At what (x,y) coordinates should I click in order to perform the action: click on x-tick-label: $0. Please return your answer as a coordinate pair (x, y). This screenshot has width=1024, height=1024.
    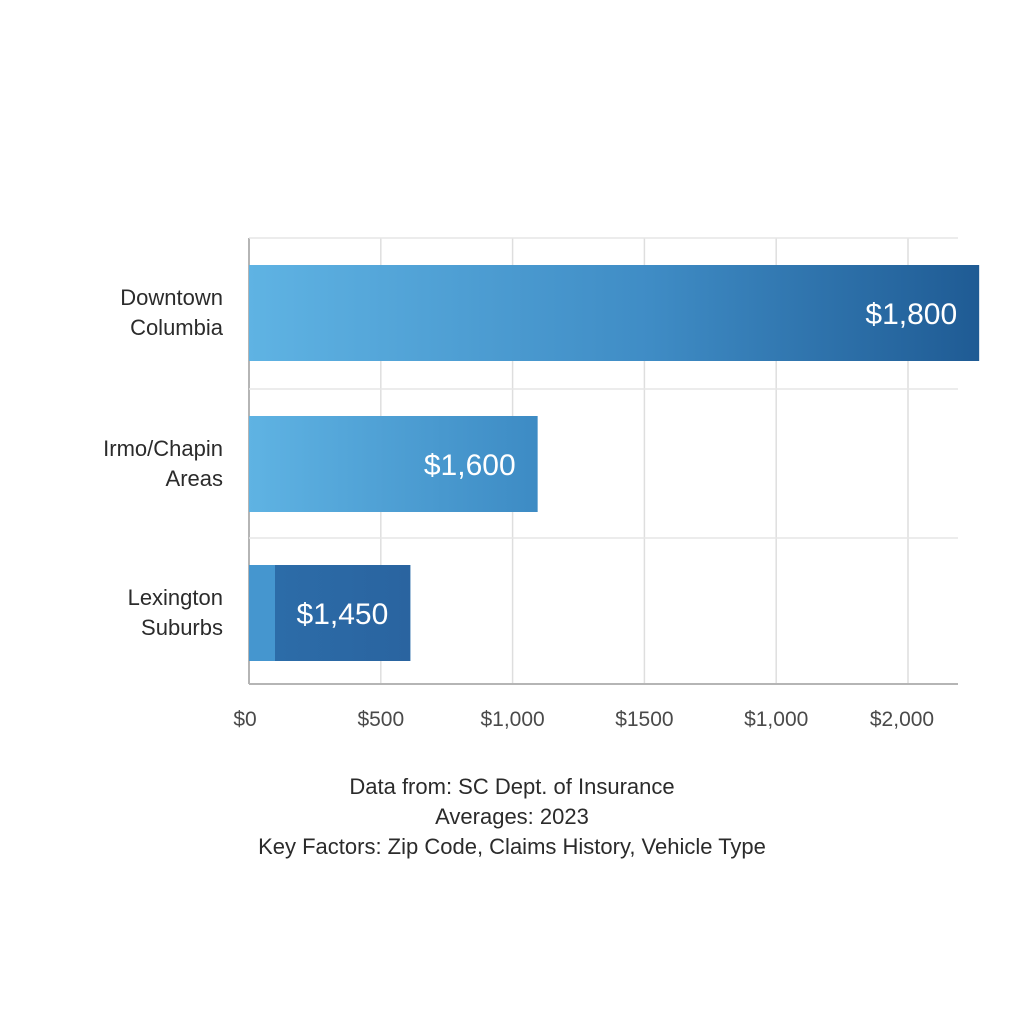
    Looking at the image, I should click on (244, 719).